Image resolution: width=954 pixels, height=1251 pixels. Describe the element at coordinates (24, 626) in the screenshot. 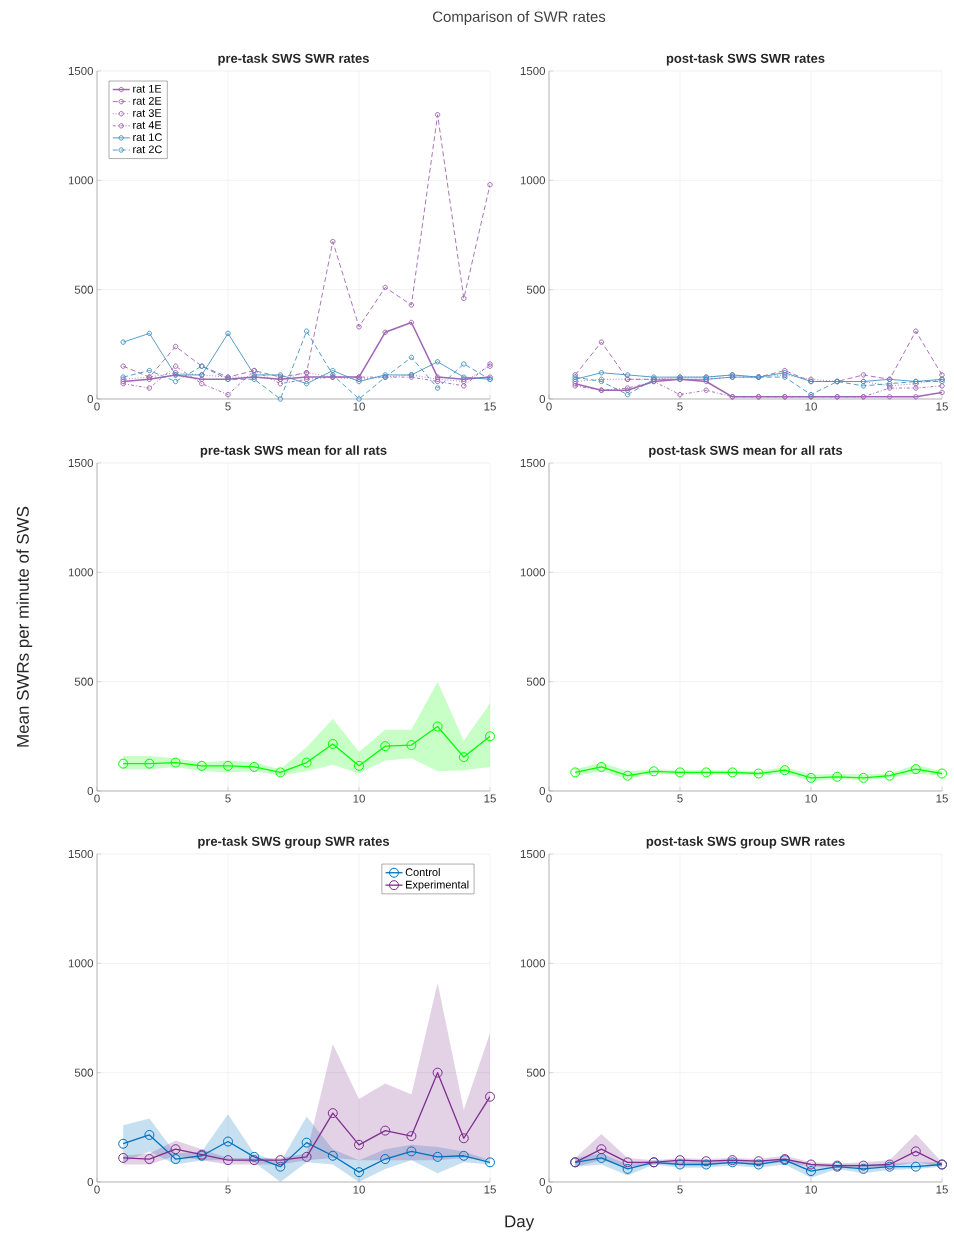

I see `y-axis-title: Mean SWRs per minute of SWS` at that location.